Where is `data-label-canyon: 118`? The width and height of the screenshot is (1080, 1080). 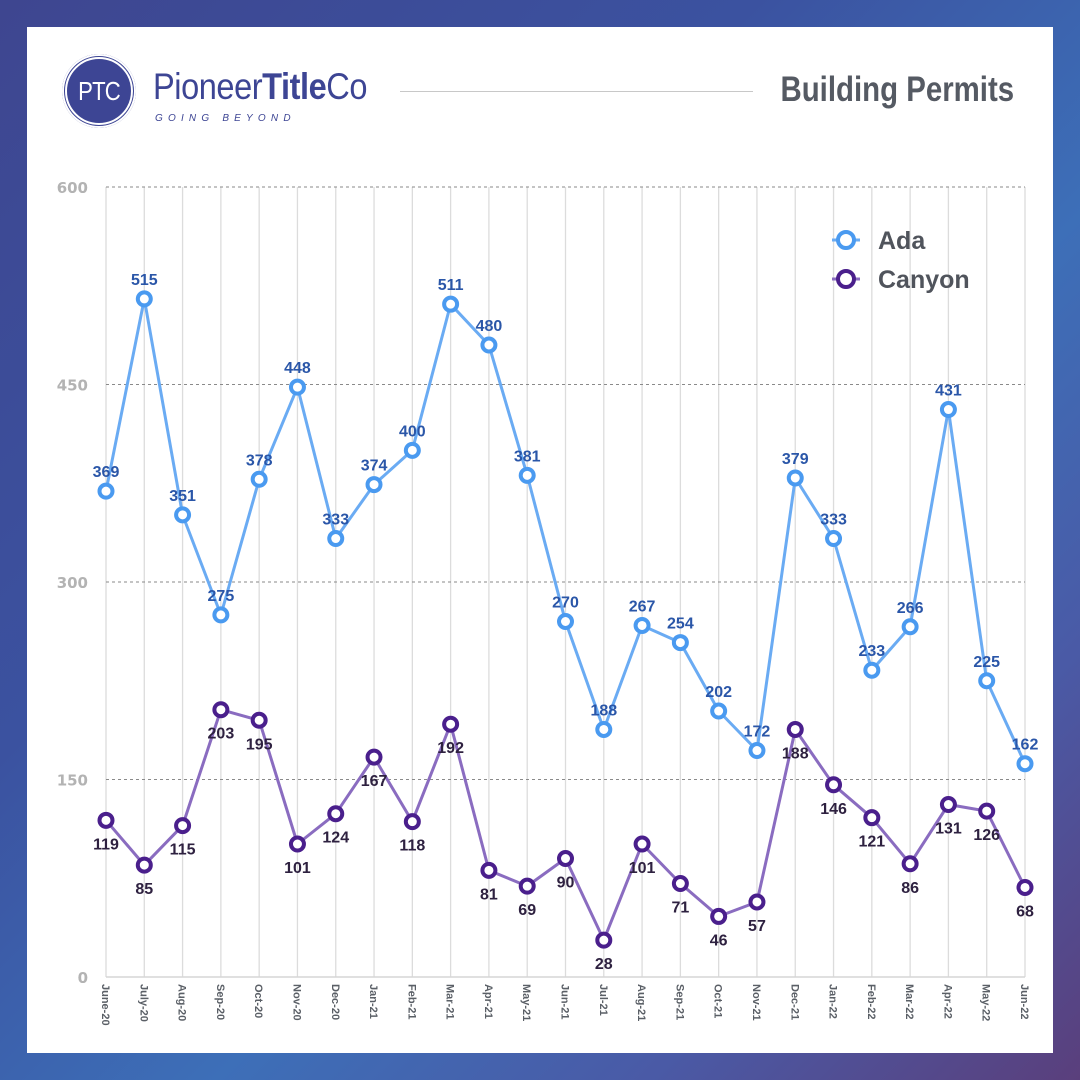
data-label-canyon: 118 is located at coordinates (412, 846).